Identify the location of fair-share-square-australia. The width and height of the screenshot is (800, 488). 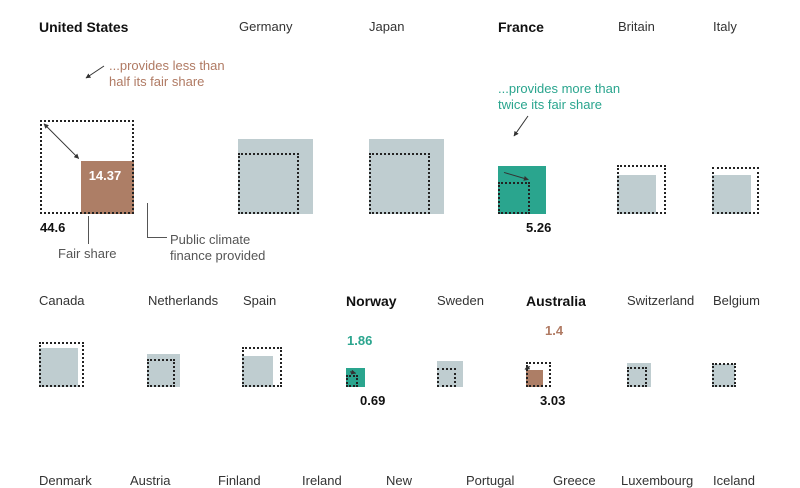
(538, 374).